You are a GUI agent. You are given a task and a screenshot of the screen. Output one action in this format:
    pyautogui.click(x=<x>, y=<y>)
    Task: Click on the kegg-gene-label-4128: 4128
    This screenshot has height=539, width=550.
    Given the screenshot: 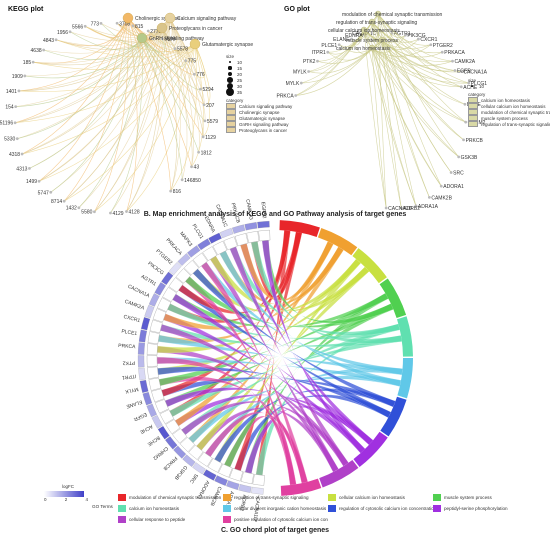 What is the action you would take?
    pyautogui.click(x=133, y=213)
    